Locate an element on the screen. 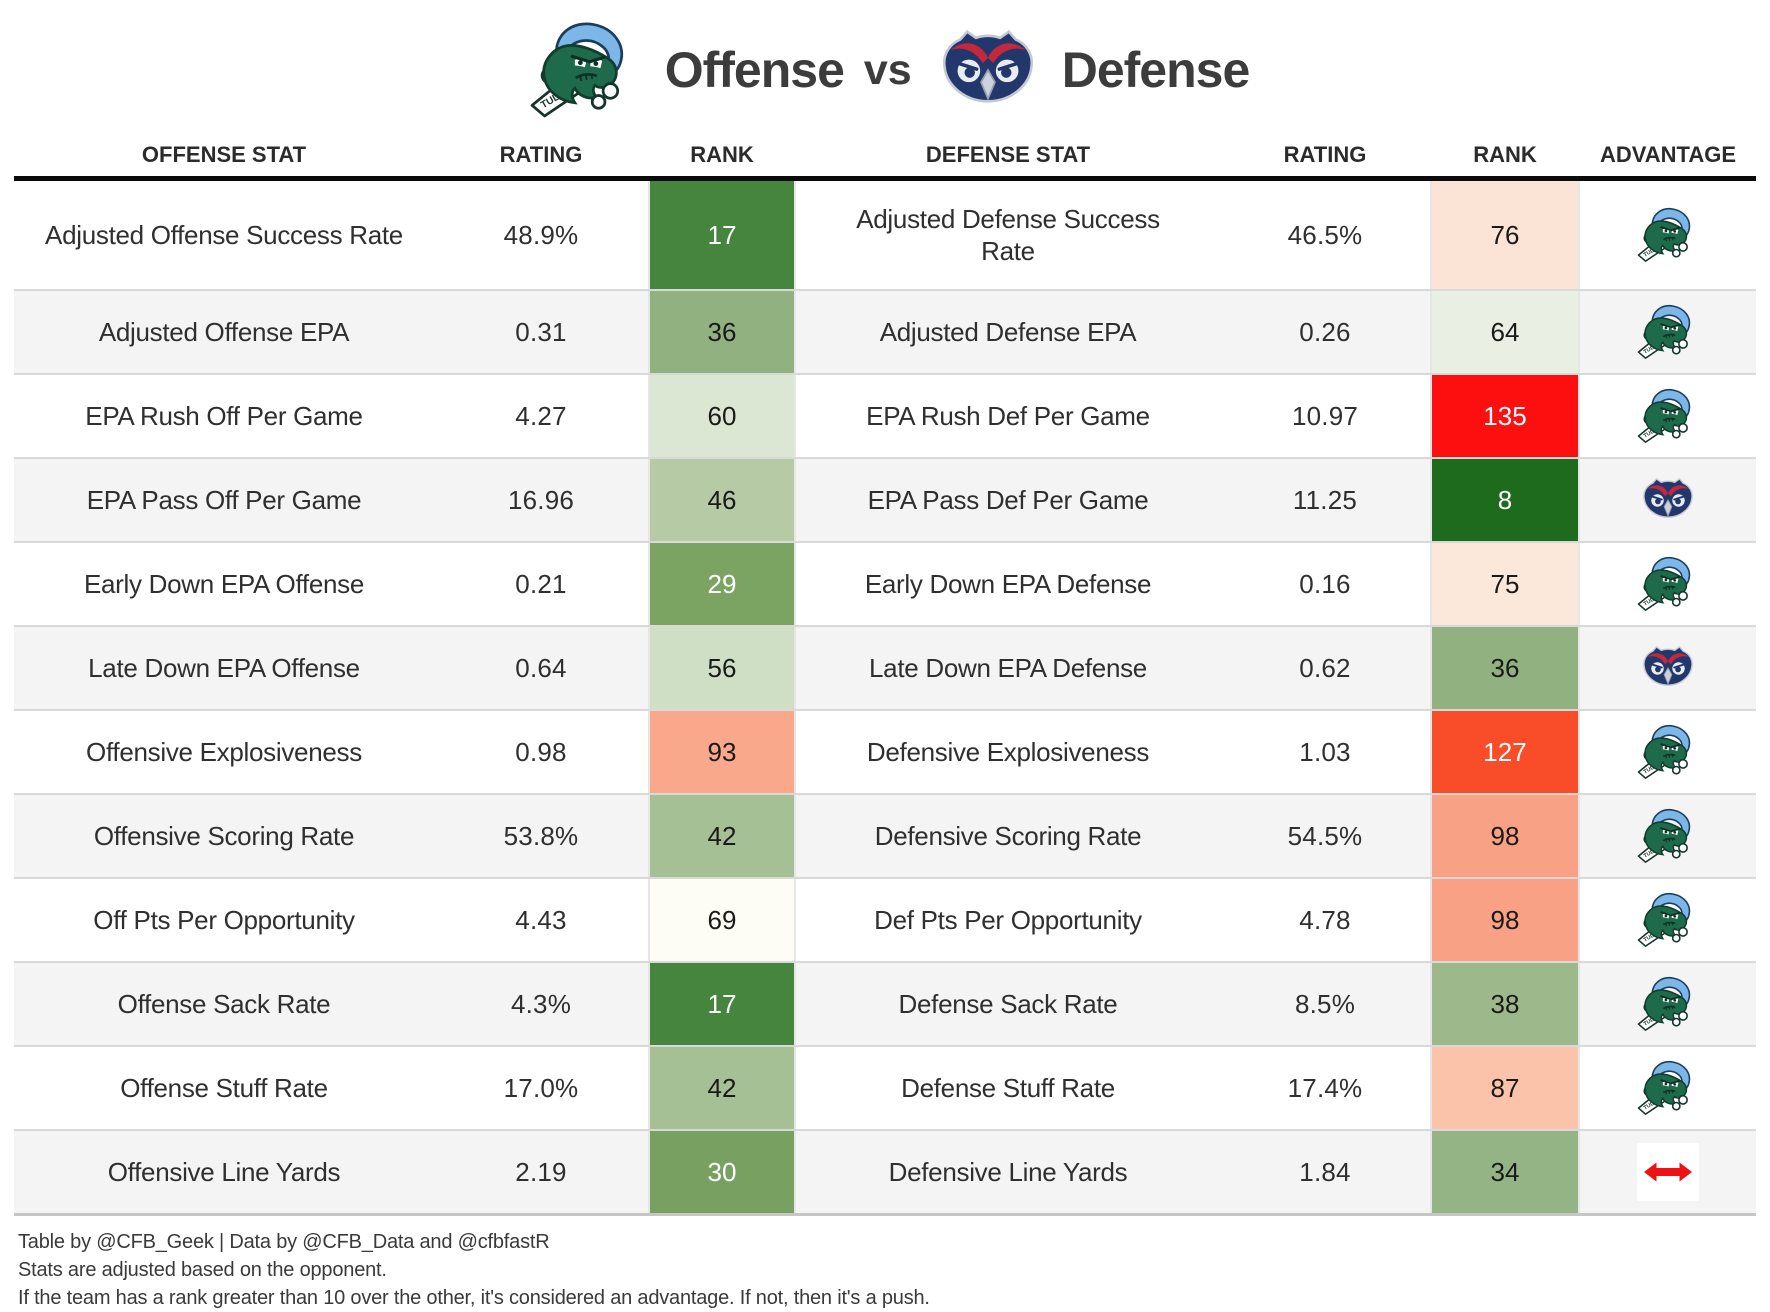 The width and height of the screenshot is (1770, 1312). defense-rating-value: 17.4% is located at coordinates (1325, 1087).